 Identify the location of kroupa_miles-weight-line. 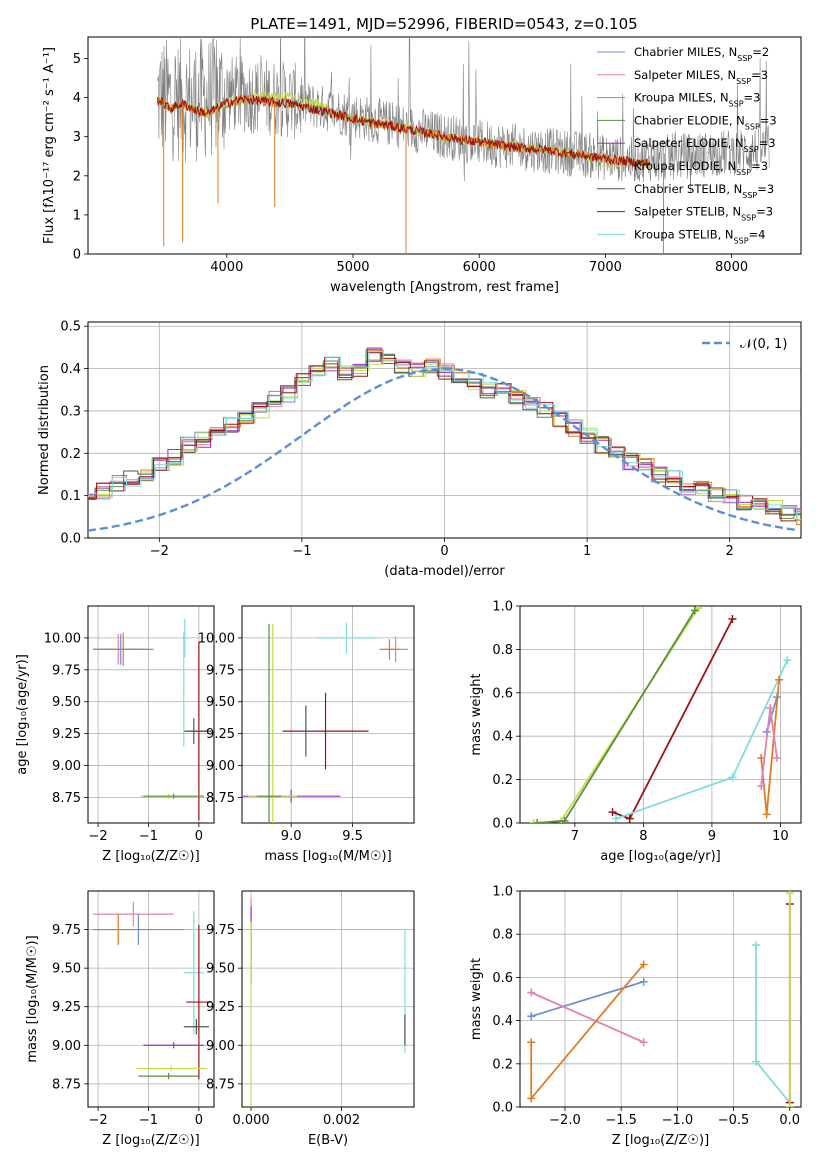
(587, 1032).